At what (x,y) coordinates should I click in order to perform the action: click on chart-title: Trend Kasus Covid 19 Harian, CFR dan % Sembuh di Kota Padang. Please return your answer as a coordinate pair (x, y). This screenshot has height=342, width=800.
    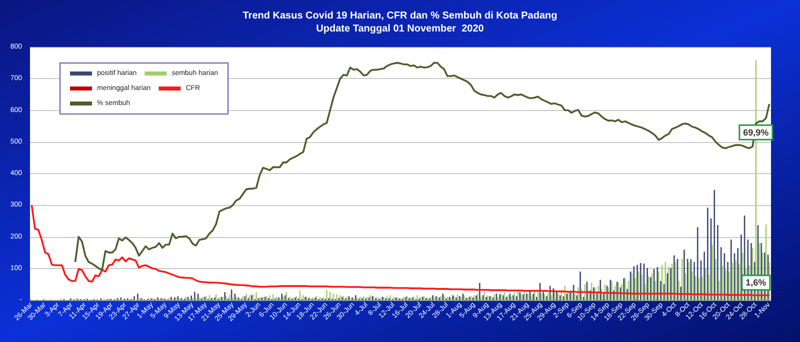
    Looking at the image, I should click on (400, 16).